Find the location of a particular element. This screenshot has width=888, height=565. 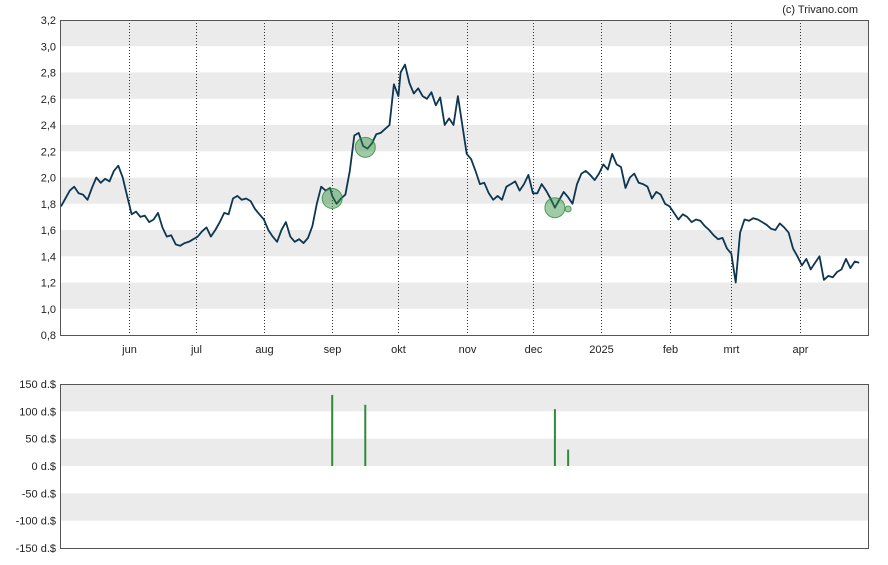

y-tick-label: 1,8 is located at coordinates (48, 205).